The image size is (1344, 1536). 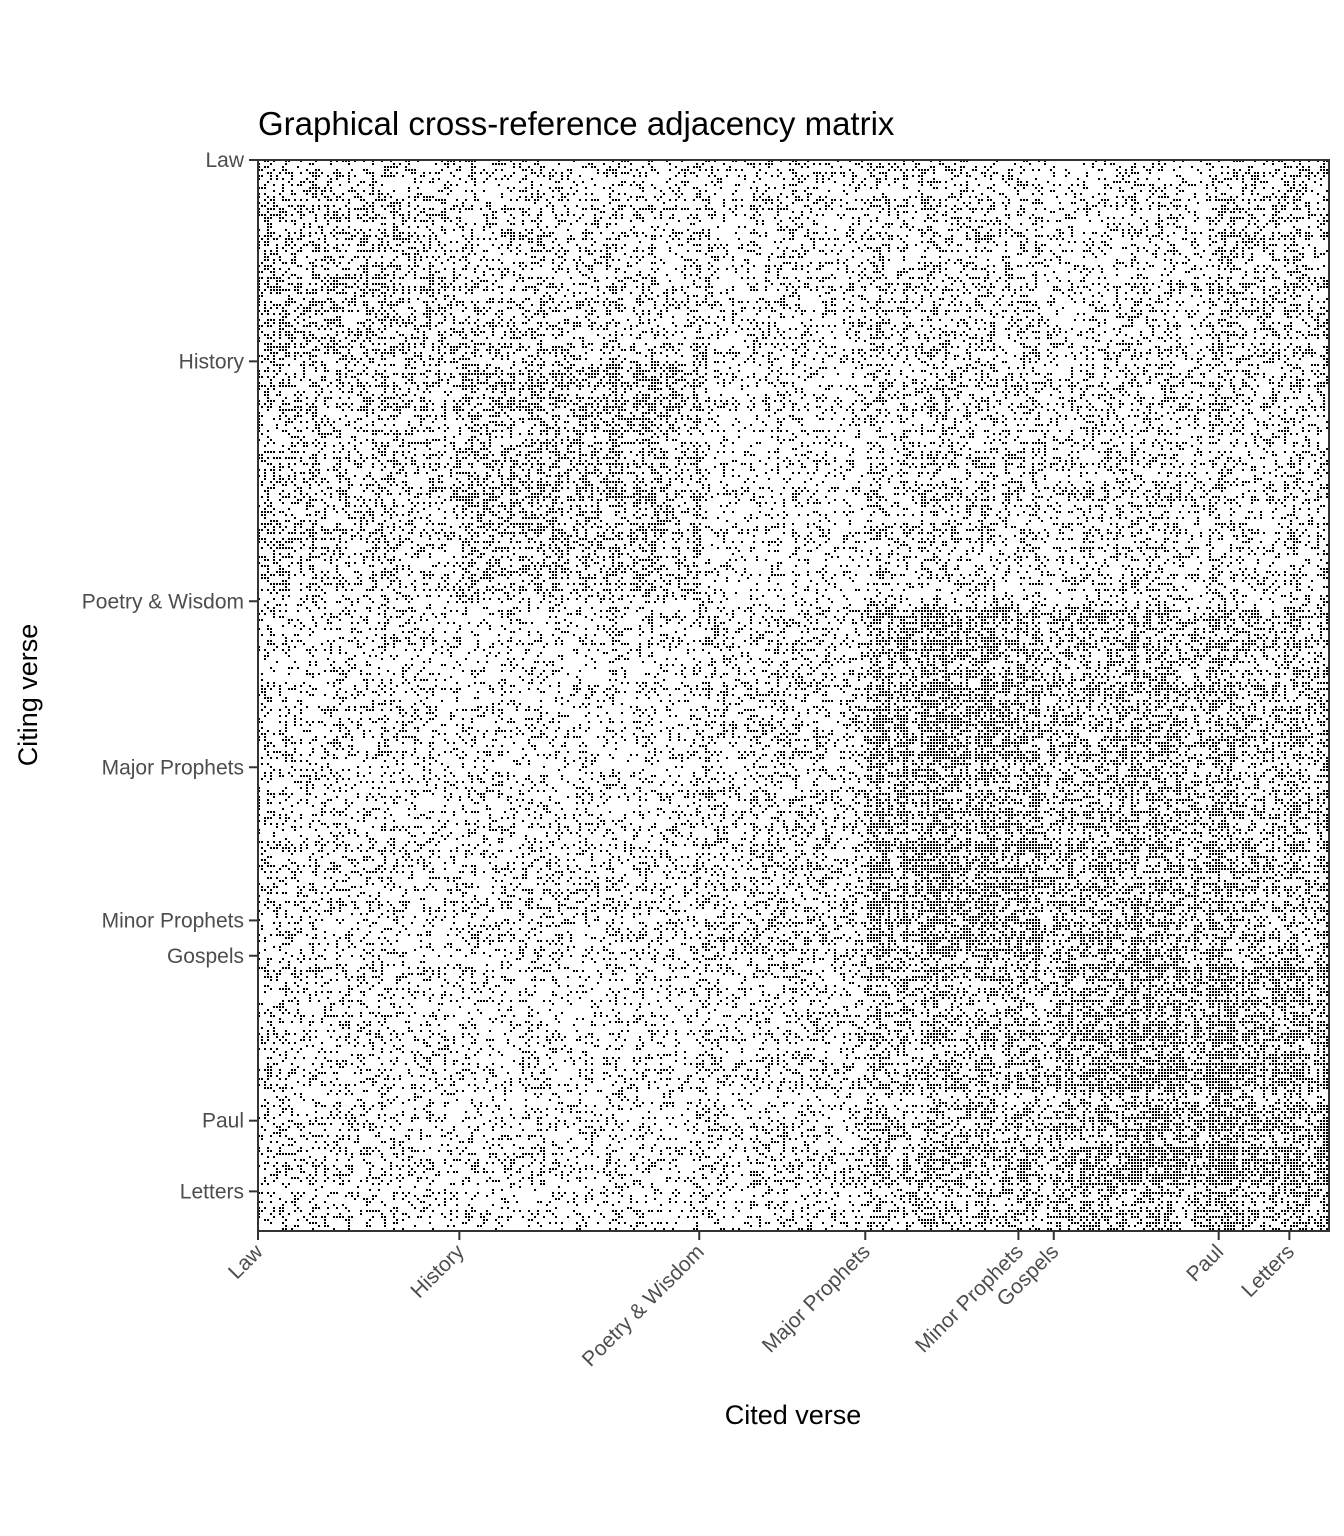 What do you see at coordinates (793, 1415) in the screenshot?
I see `x-axis-title: Cited verse` at bounding box center [793, 1415].